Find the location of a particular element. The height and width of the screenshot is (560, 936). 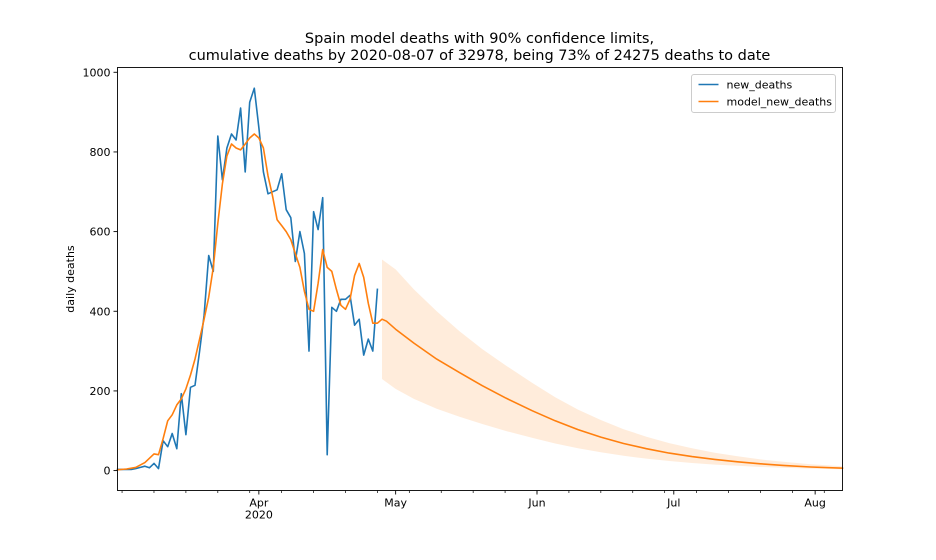

x-tick-label: Jul is located at coordinates (673, 503).